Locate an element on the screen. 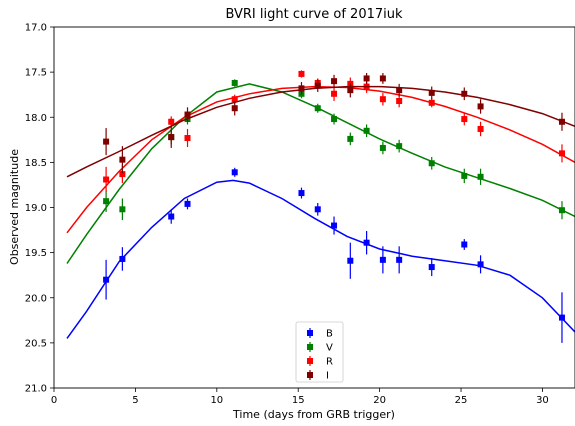 This screenshot has height=426, width=575. y-tick-label: 21.0 is located at coordinates (36, 389).